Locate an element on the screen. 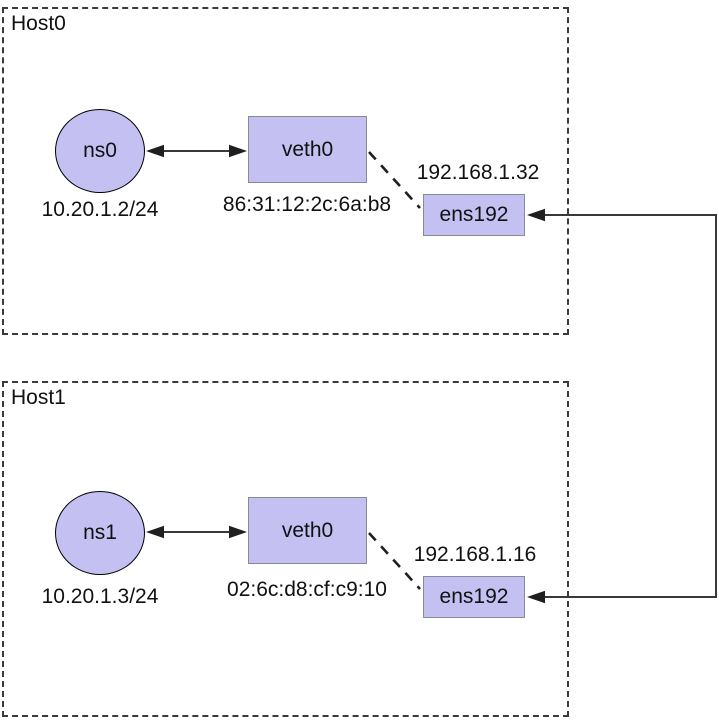 The image size is (719, 724). ens192-node-host1: ens192 is located at coordinates (474, 597).